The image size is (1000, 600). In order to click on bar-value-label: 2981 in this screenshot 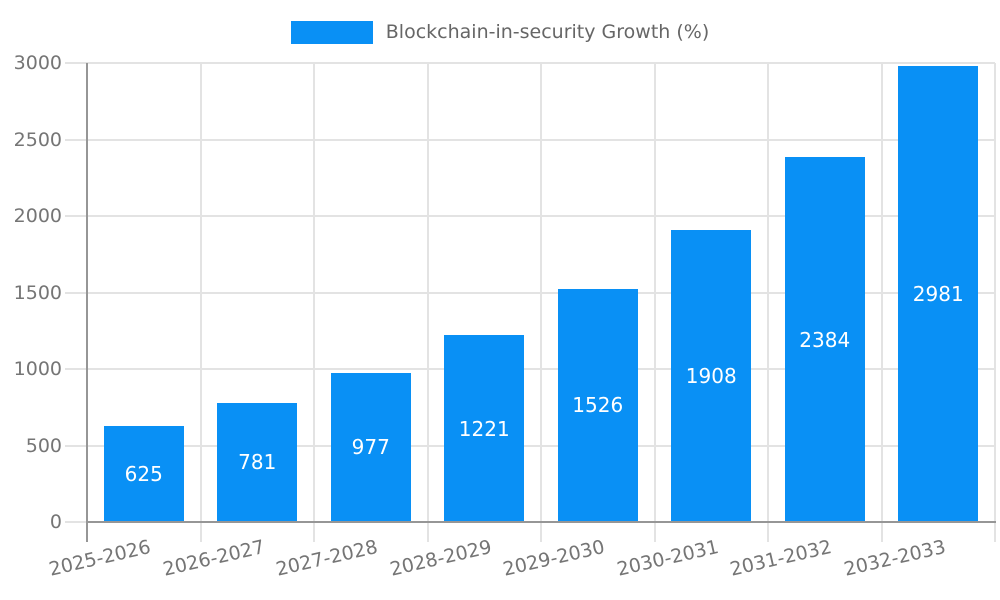, I will do `click(938, 293)`.